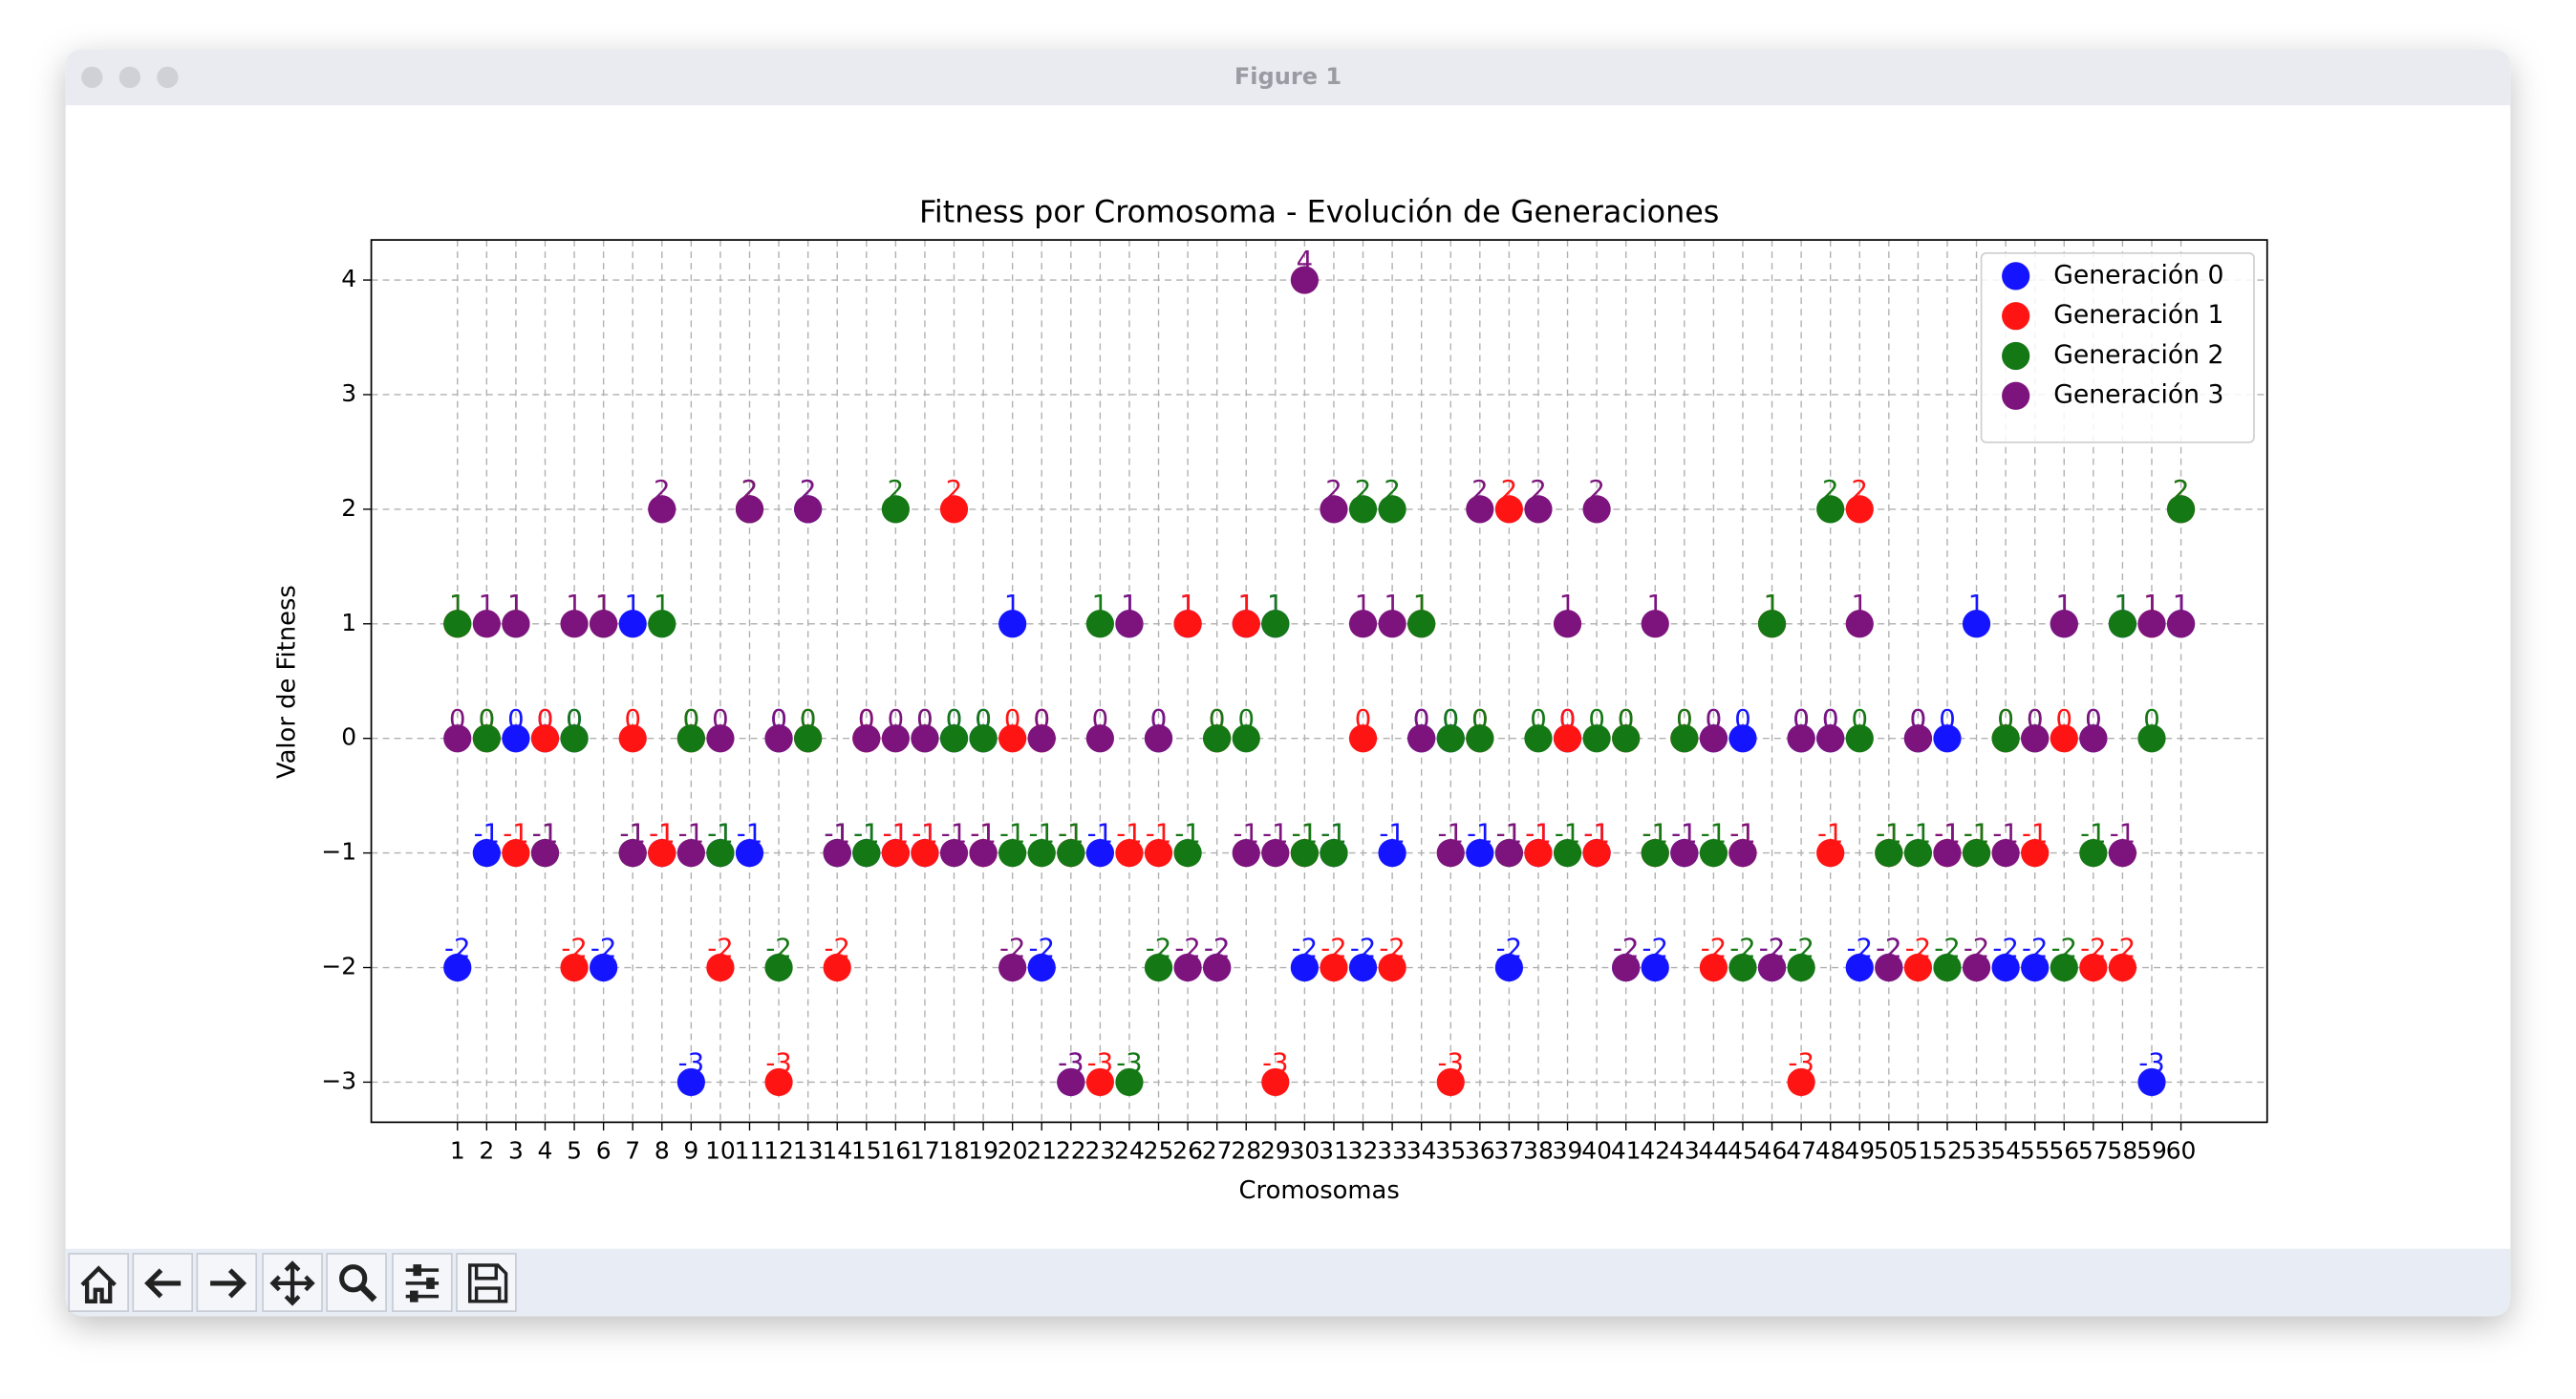 The height and width of the screenshot is (1399, 2576). I want to click on x-tick-label: 51, so click(1918, 1150).